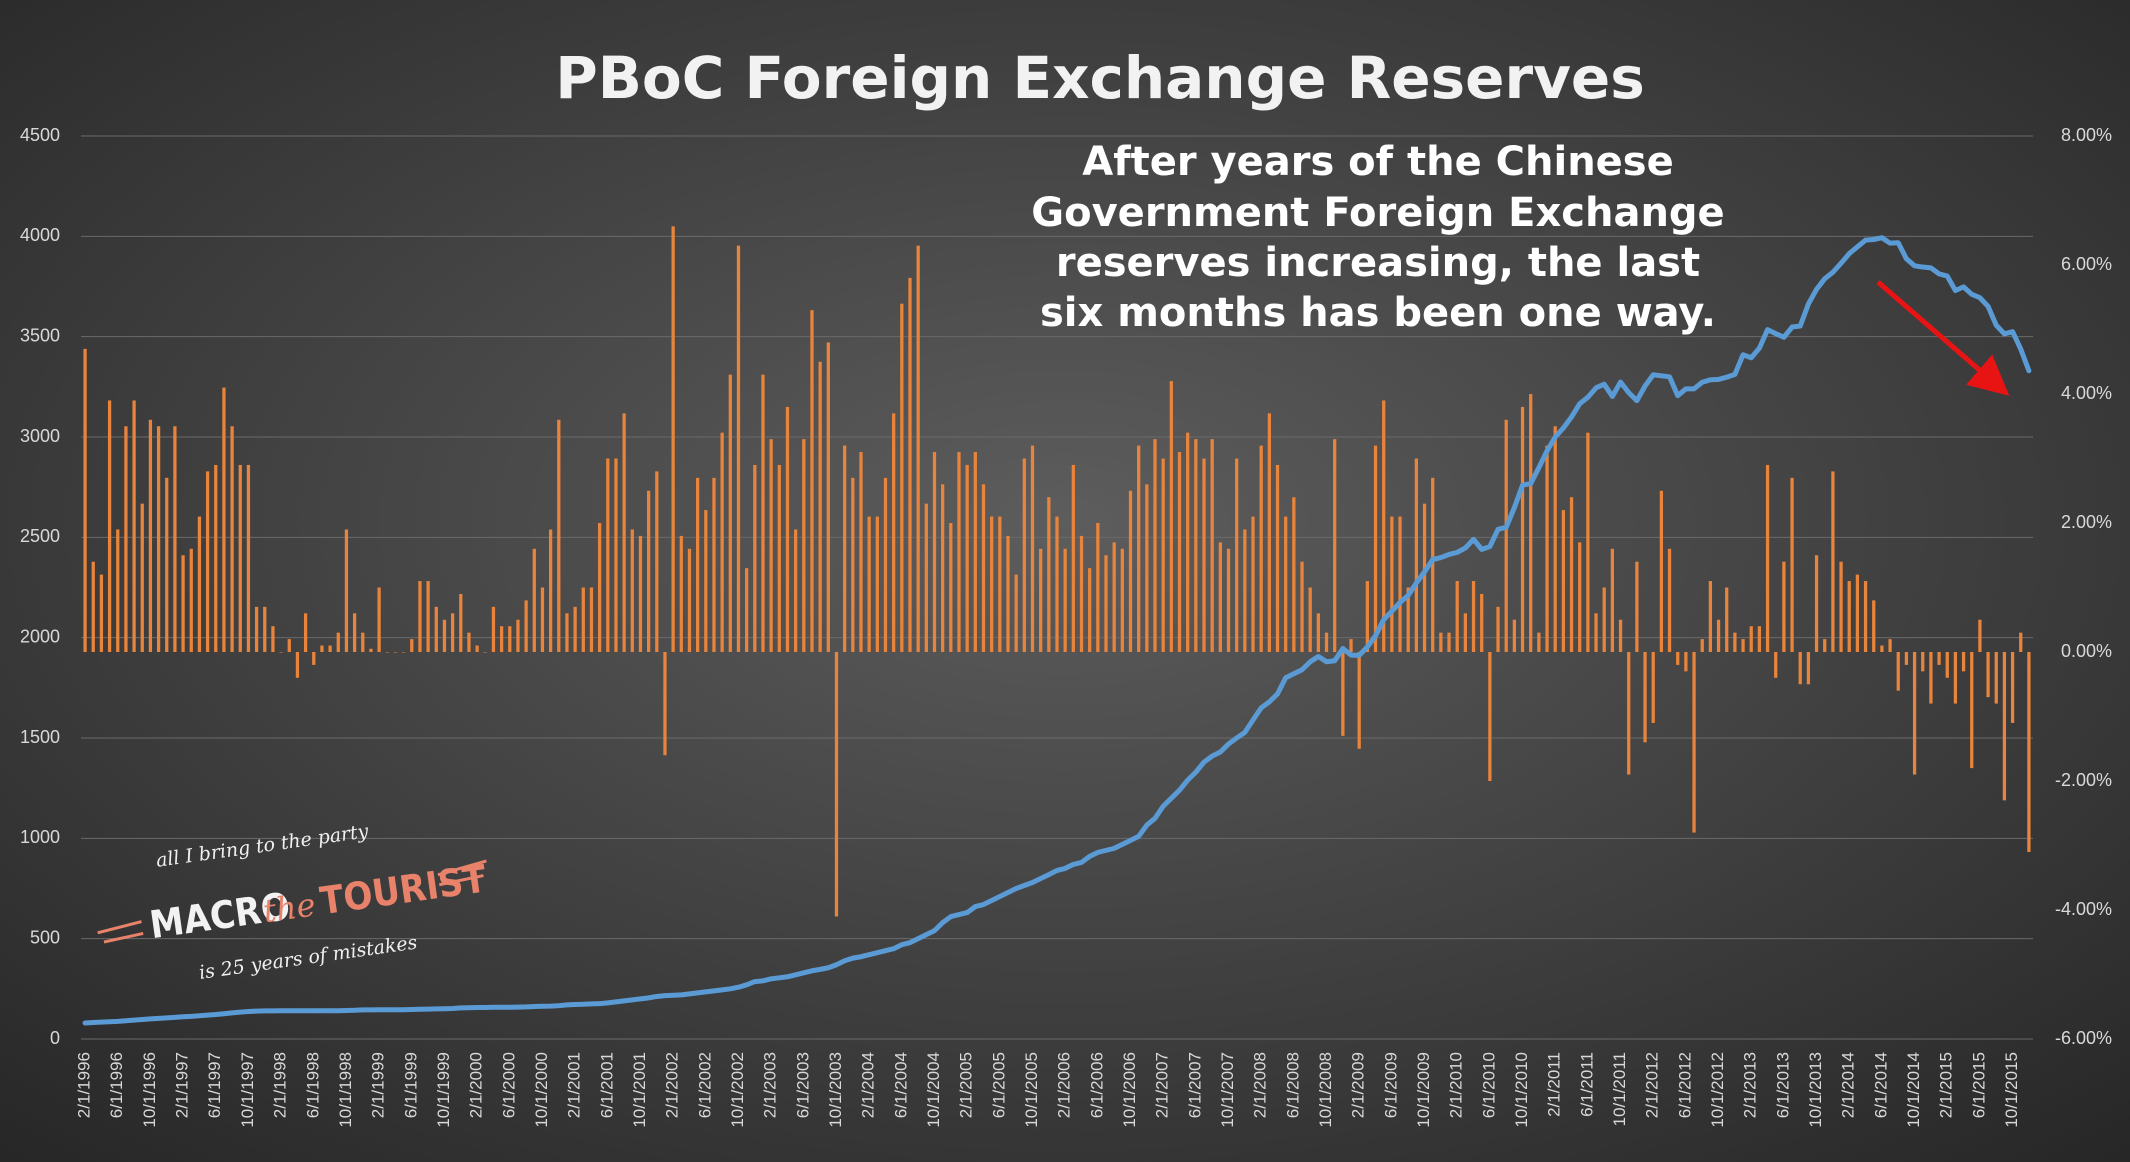 Image resolution: width=2130 pixels, height=1162 pixels. Describe the element at coordinates (312, 1085) in the screenshot. I see `x-tick-label: 6/1/1998` at that location.